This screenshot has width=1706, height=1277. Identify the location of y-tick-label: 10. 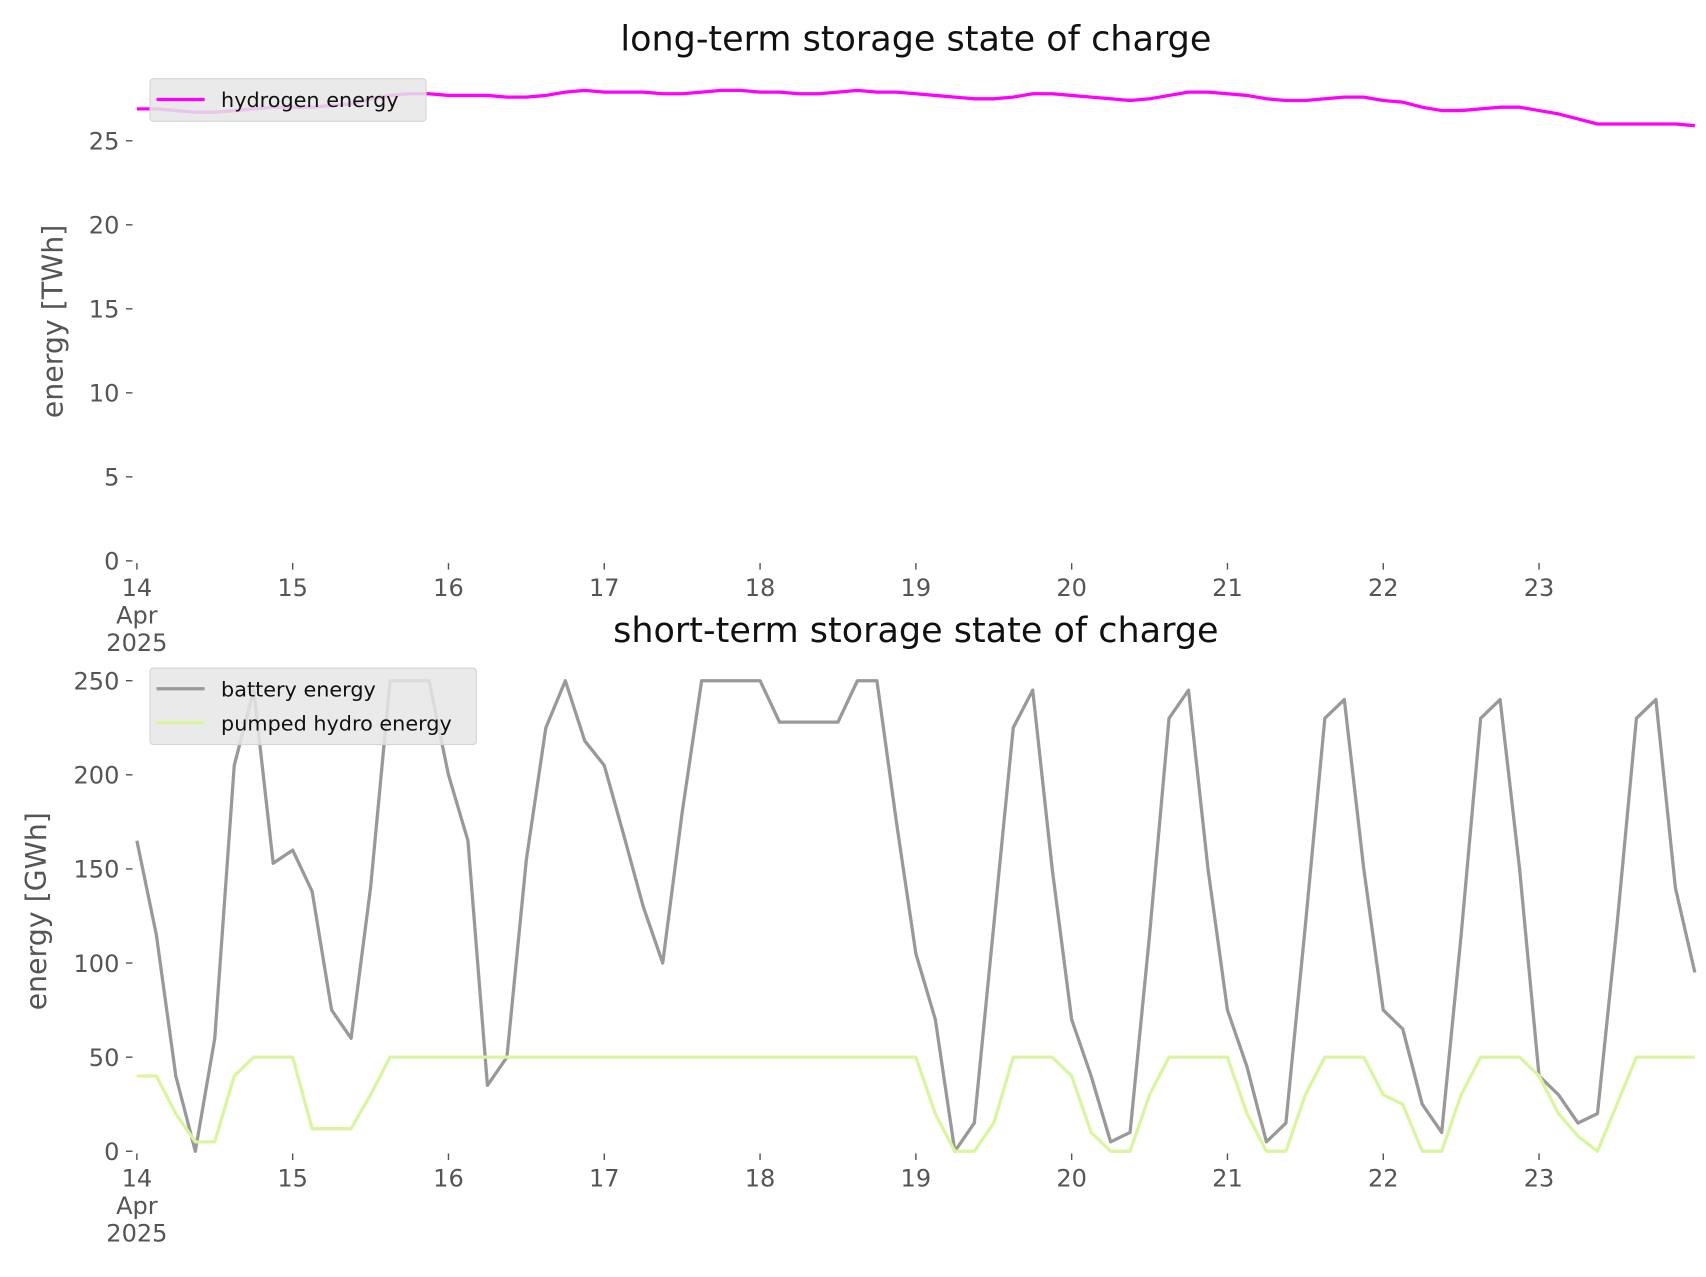
(104, 394).